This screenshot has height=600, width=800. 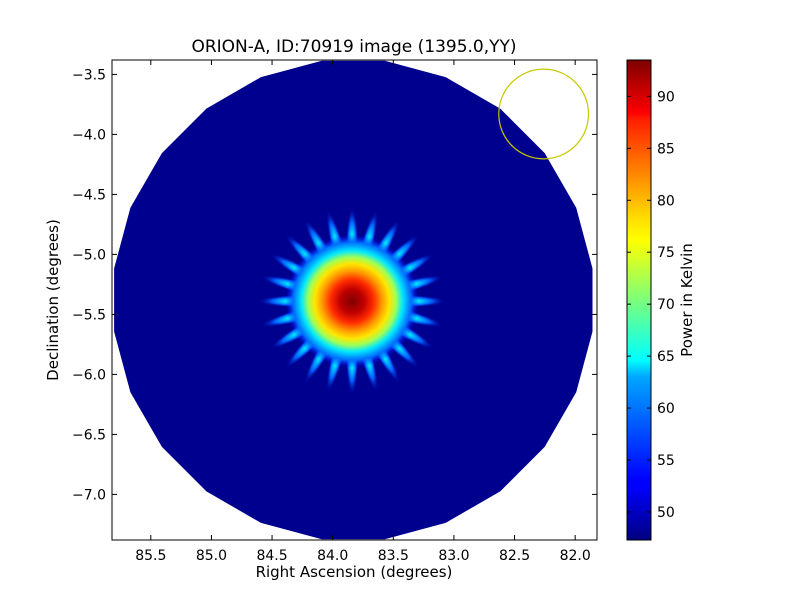 I want to click on colorbar-ticks: 50 55 60 65 70 75 80 85 90, so click(x=651, y=305).